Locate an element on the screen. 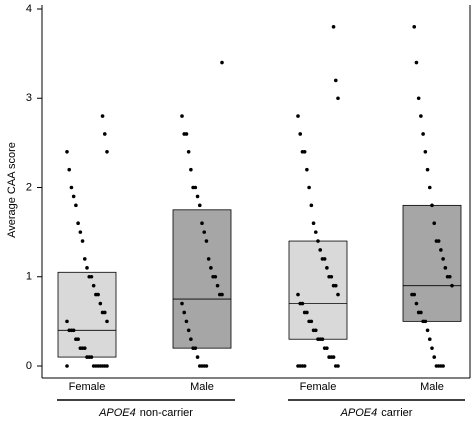  y-tick-label: 1 is located at coordinates (29, 277).